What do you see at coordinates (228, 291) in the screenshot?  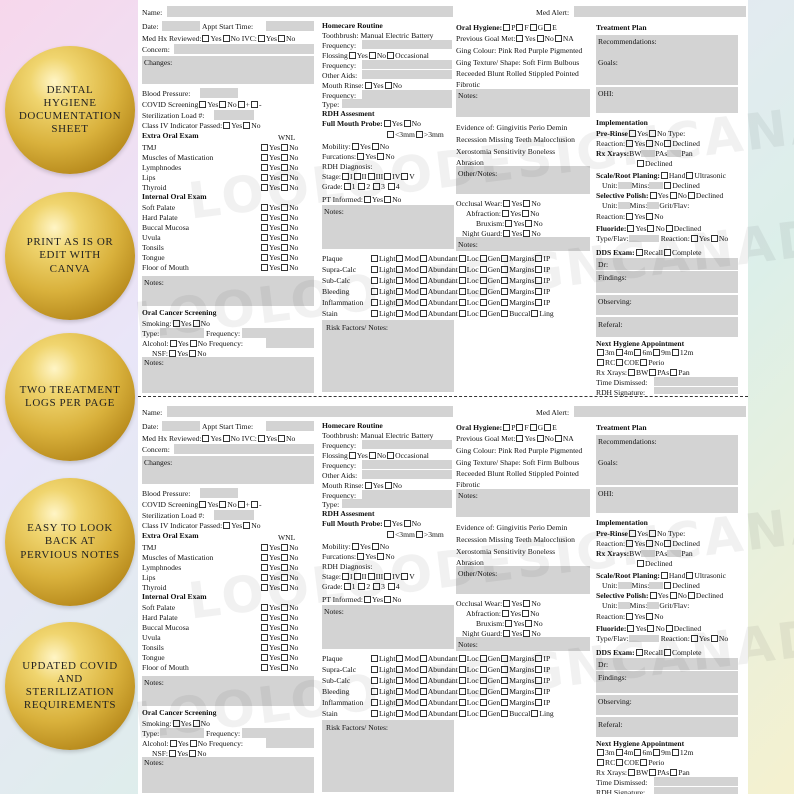 I see `exam-notes-field` at bounding box center [228, 291].